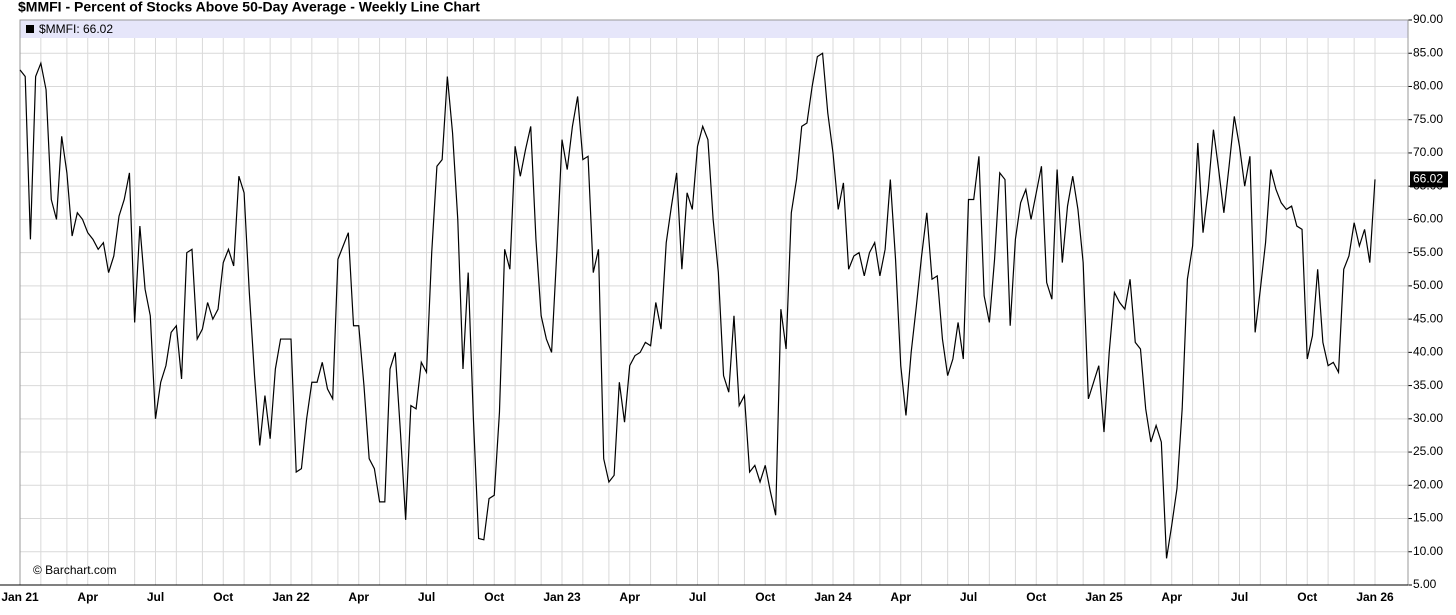  I want to click on last-value-label: 66.02, so click(1428, 179).